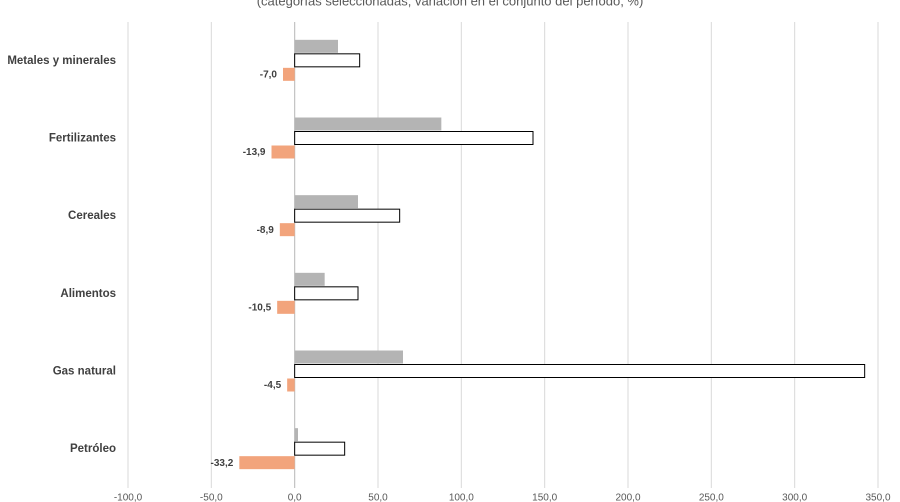 The height and width of the screenshot is (502, 900). I want to click on category-label: Alimentos, so click(88, 294).